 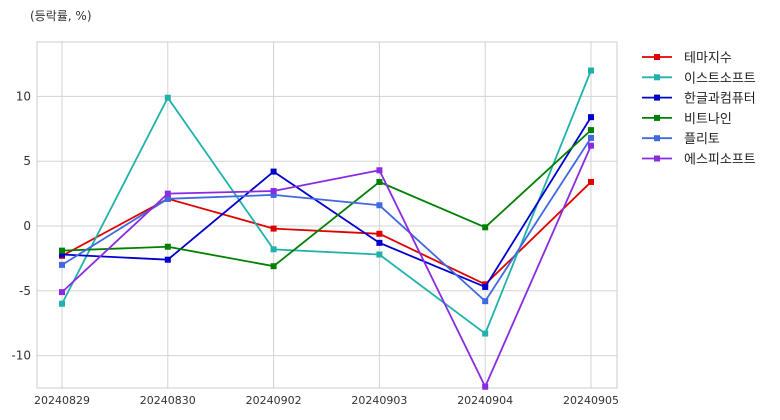 What do you see at coordinates (720, 78) in the screenshot?
I see `legend-label: 이스트소프트` at bounding box center [720, 78].